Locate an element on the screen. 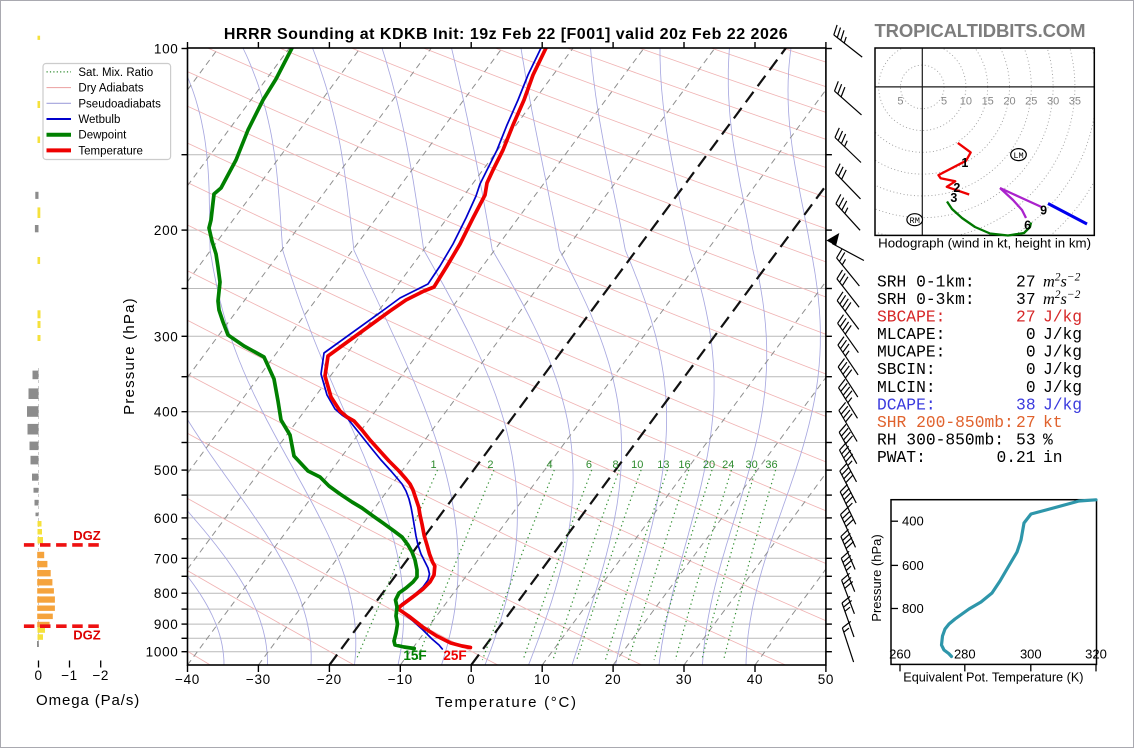 This screenshot has width=1134, height=753. svg-text: −10 is located at coordinates (400, 679).